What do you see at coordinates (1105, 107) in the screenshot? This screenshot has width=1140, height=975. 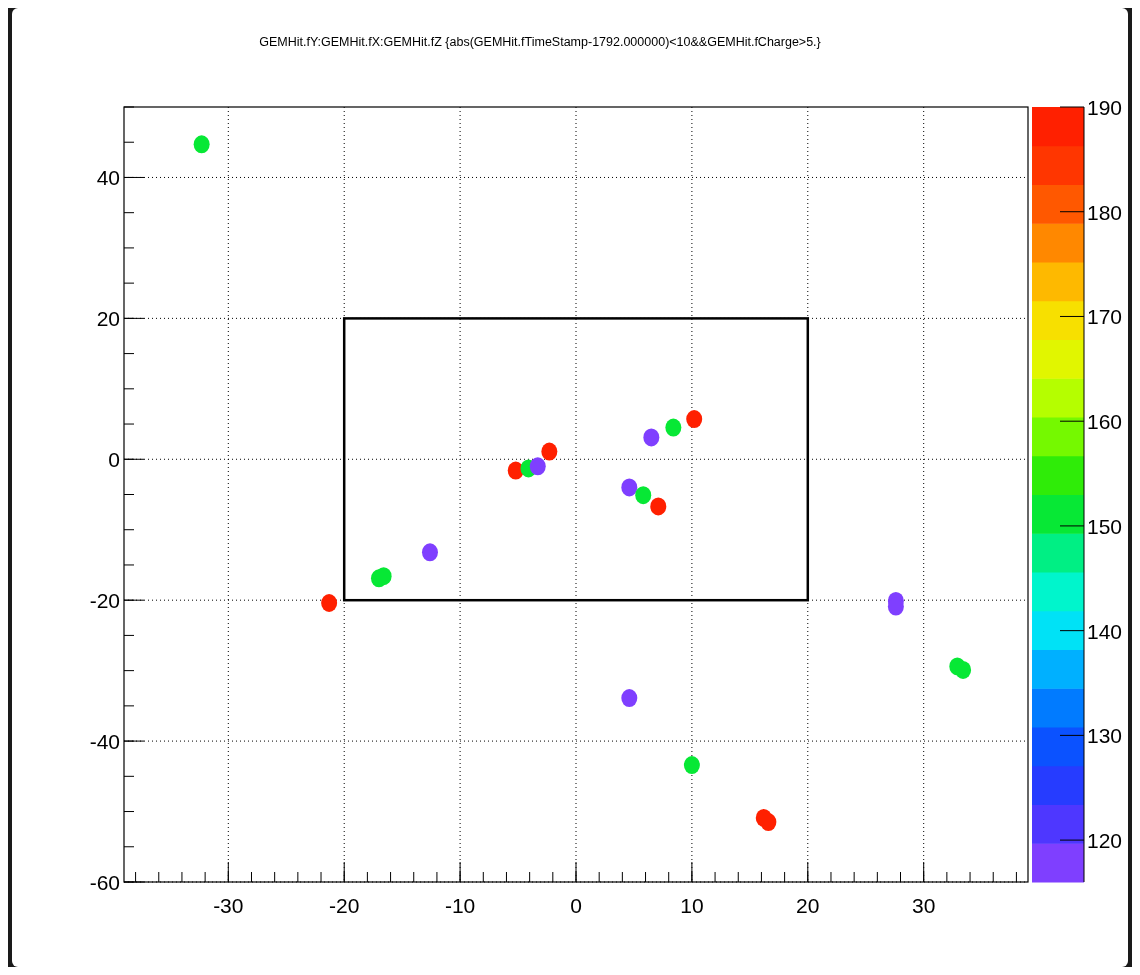 I see `color-bar-label: 190` at bounding box center [1105, 107].